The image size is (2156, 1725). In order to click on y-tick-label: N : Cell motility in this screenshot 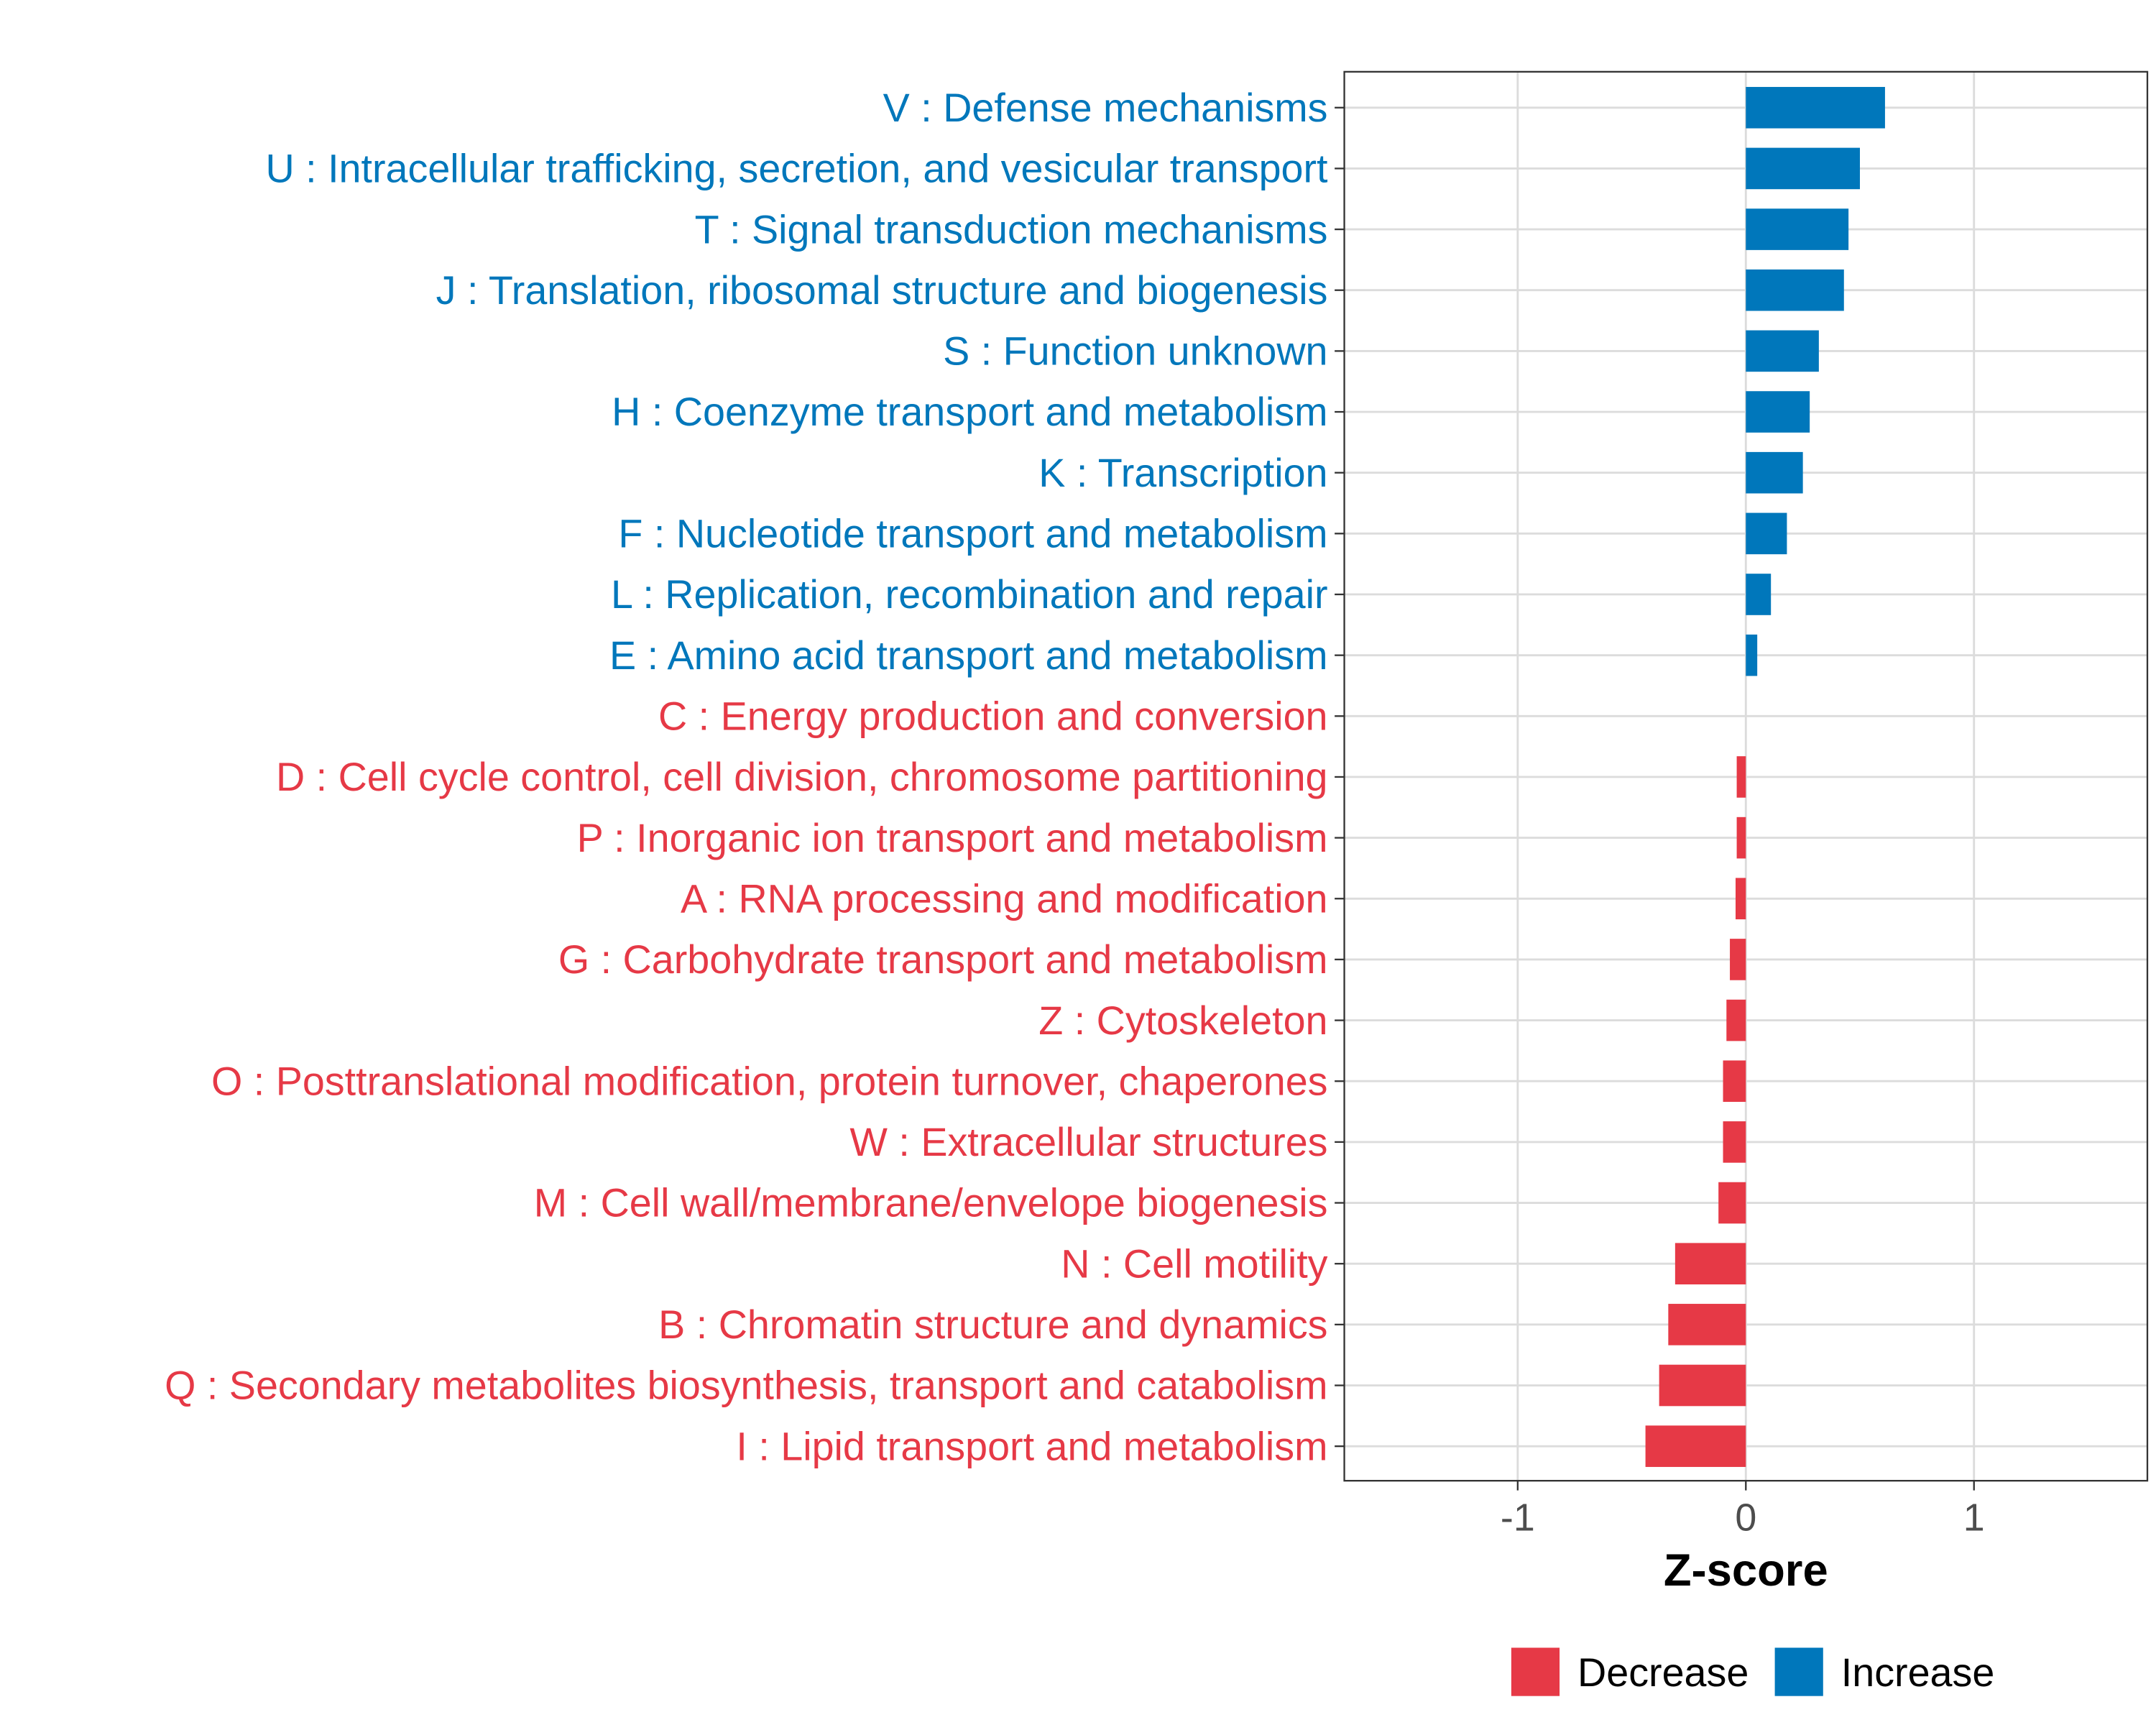, I will do `click(1194, 1263)`.